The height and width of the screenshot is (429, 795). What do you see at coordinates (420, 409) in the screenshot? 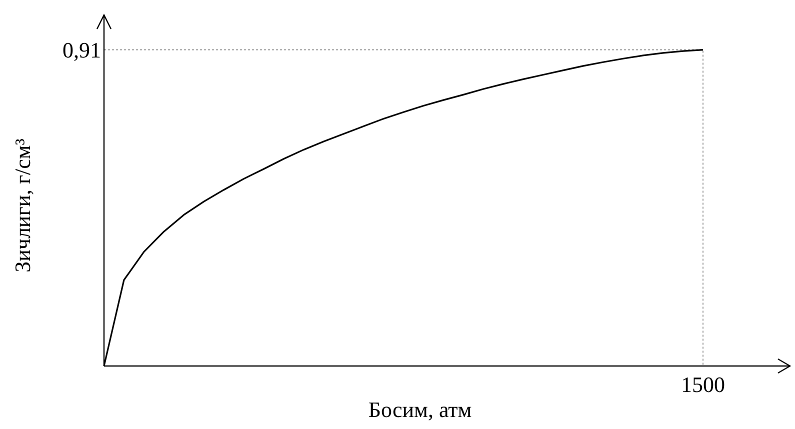
I see `x-axis-title: Босим, атм` at bounding box center [420, 409].